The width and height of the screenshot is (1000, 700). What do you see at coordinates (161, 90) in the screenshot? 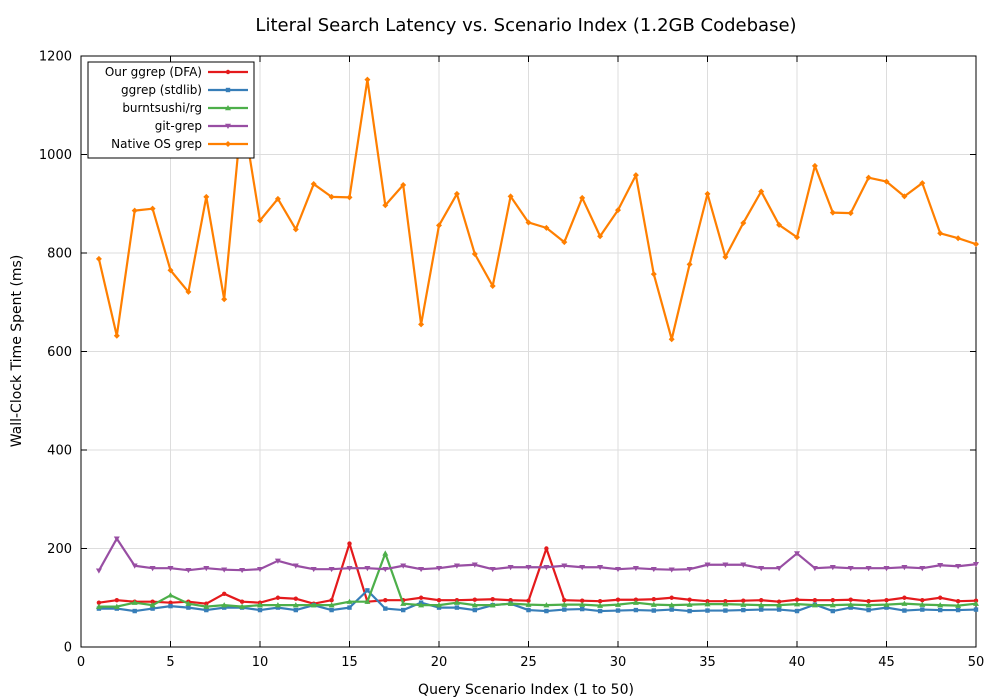
I see `legend-entry-label: ggrep (stdlib)` at bounding box center [161, 90].